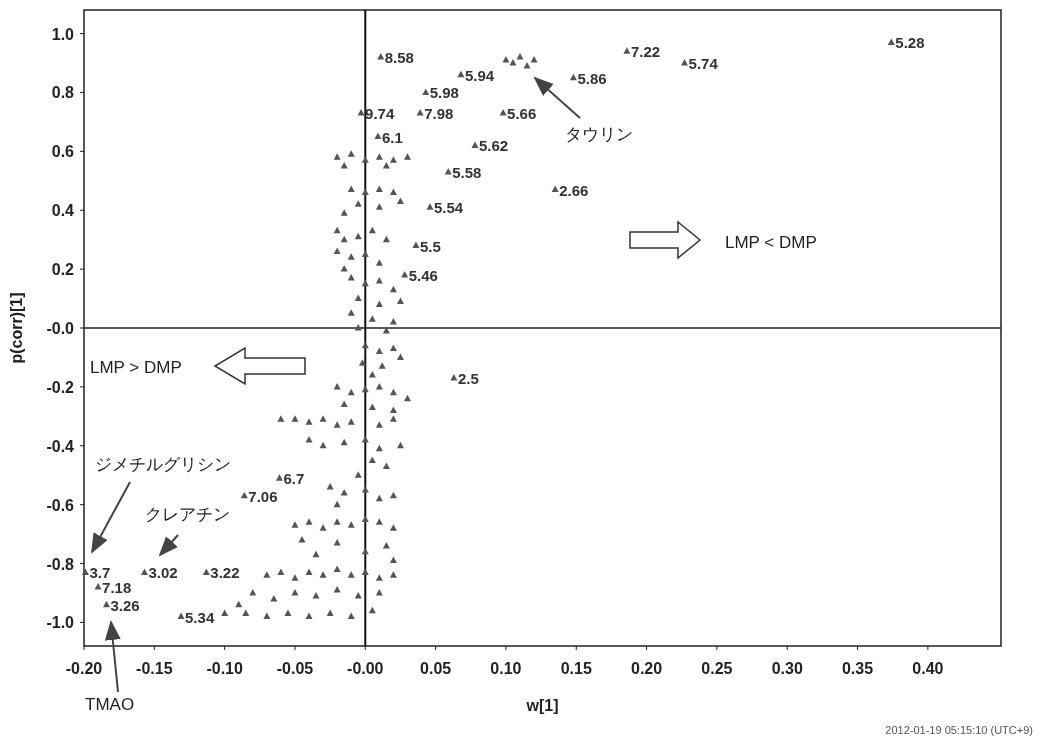 This screenshot has height=740, width=1041. What do you see at coordinates (224, 668) in the screenshot?
I see `x-tick-label: -0.10` at bounding box center [224, 668].